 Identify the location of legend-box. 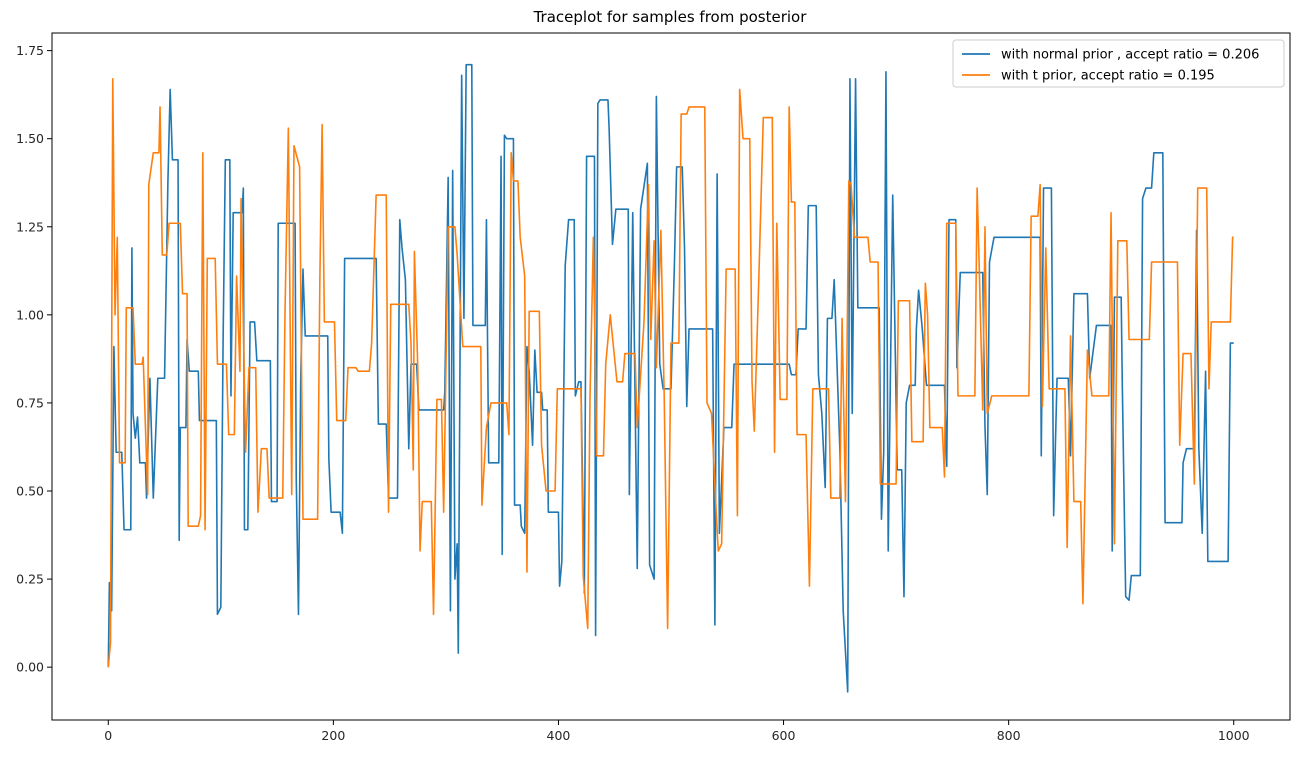
(1118, 63).